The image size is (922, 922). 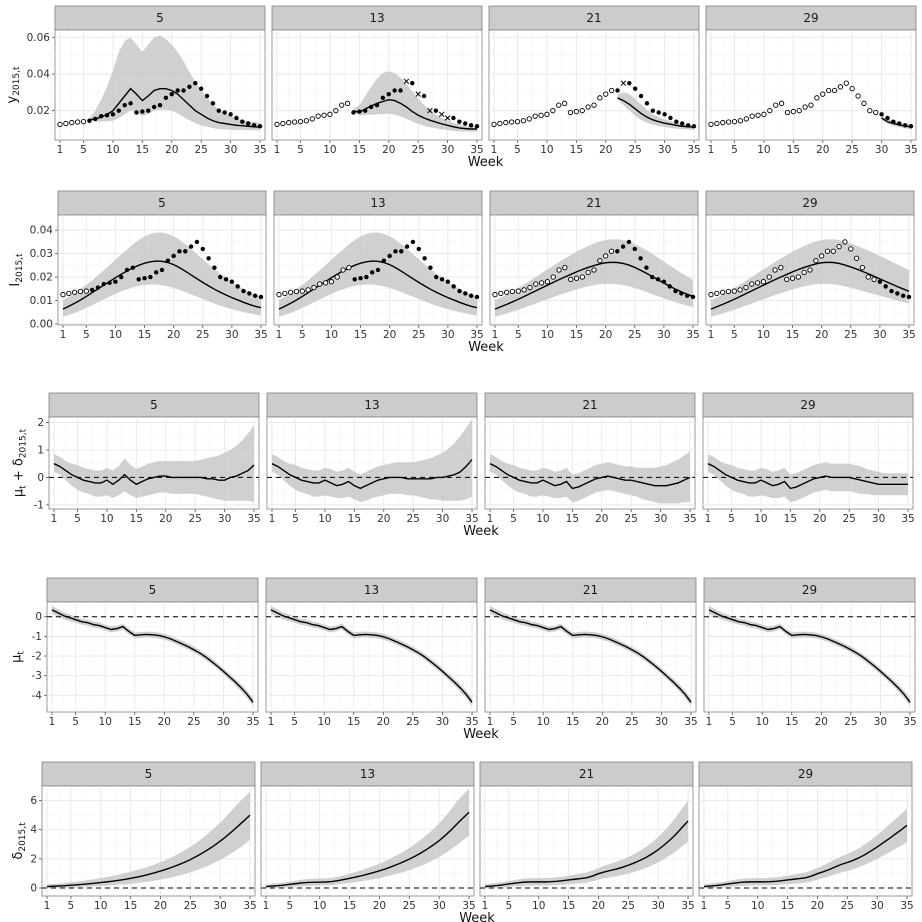 I want to click on x-tick-label: 20, so click(x=822, y=150).